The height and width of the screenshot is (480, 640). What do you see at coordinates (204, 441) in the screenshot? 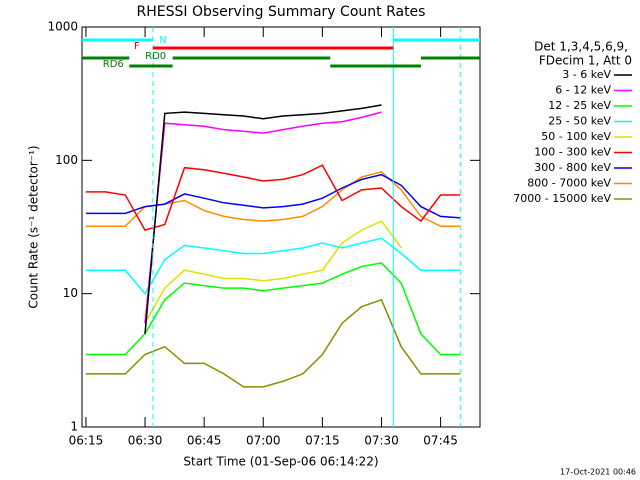
I see `x-tick-label: 06:45` at bounding box center [204, 441].